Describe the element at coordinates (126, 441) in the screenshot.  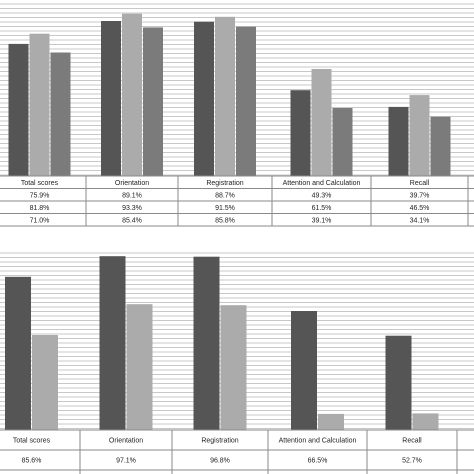
I see `bottom-category-label: Orientation` at that location.